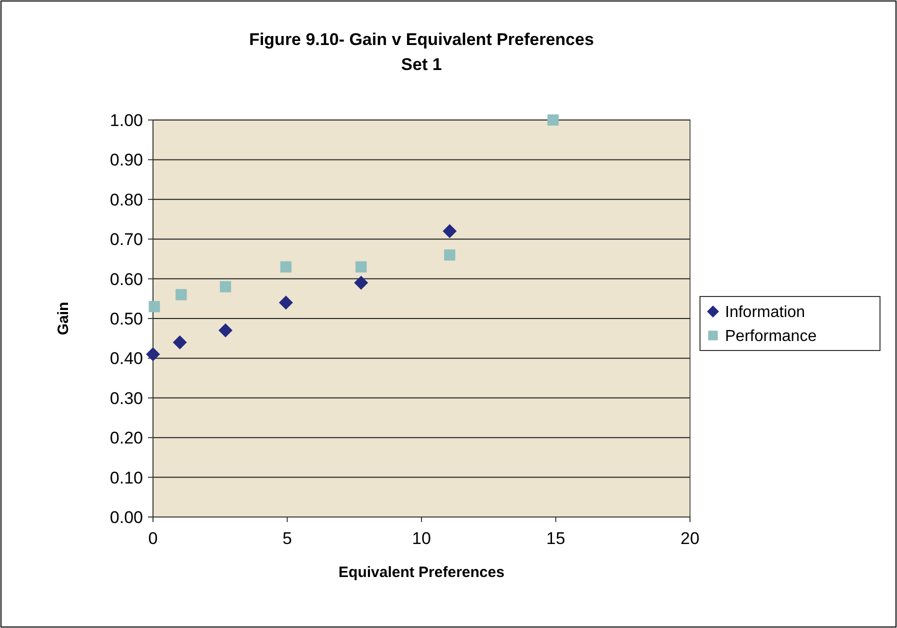  What do you see at coordinates (126, 517) in the screenshot?
I see `y-tick-label: 0.00` at bounding box center [126, 517].